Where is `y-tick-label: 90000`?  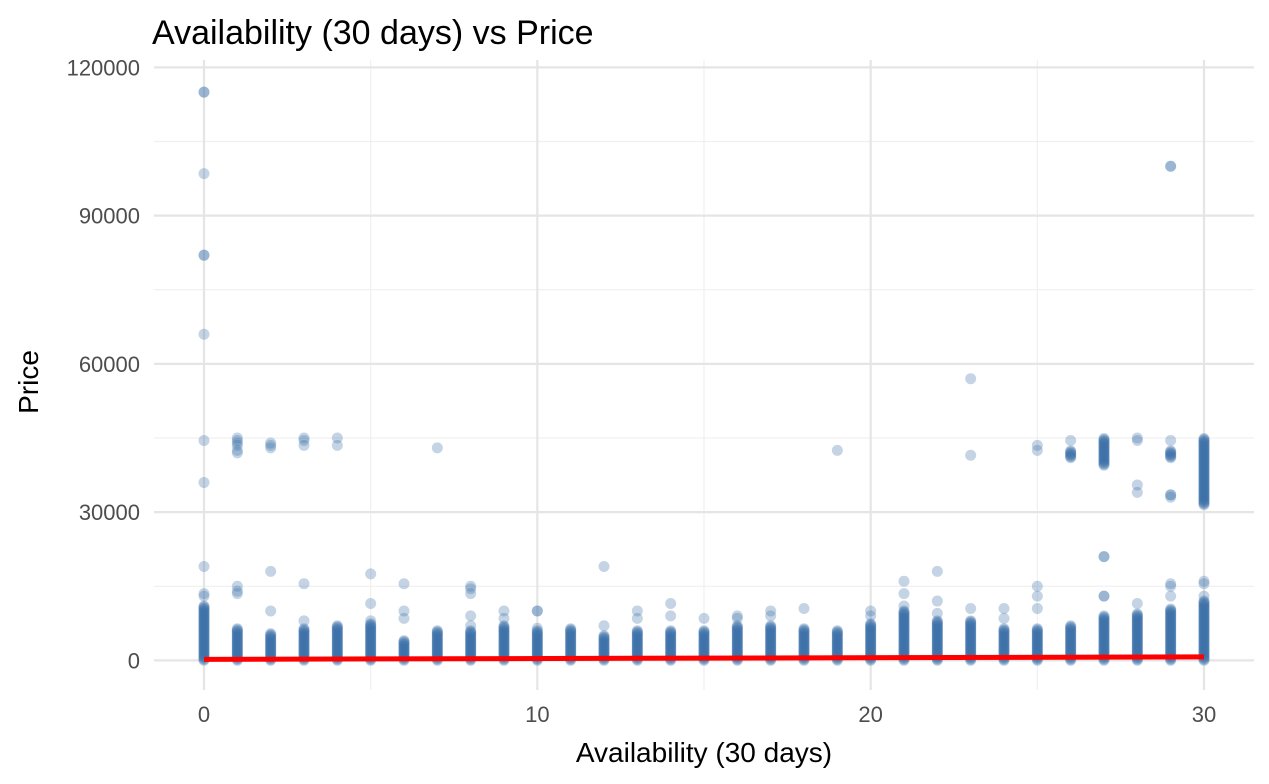
y-tick-label: 90000 is located at coordinates (109, 216).